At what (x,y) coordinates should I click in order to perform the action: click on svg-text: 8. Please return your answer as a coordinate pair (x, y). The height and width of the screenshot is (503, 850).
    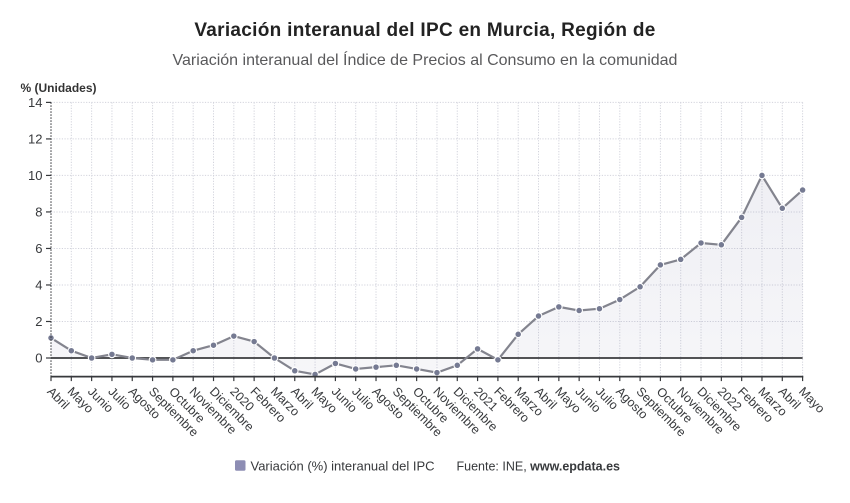
    Looking at the image, I should click on (38, 211).